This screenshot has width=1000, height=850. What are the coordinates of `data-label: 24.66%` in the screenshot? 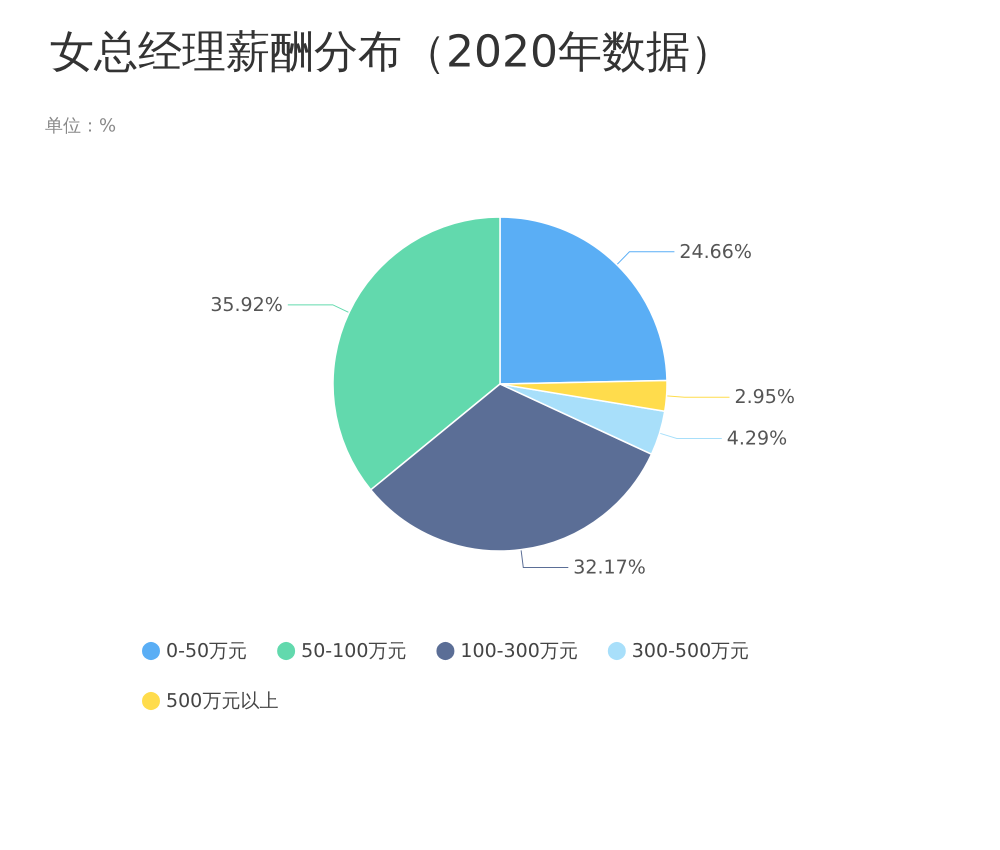 It's located at (715, 251).